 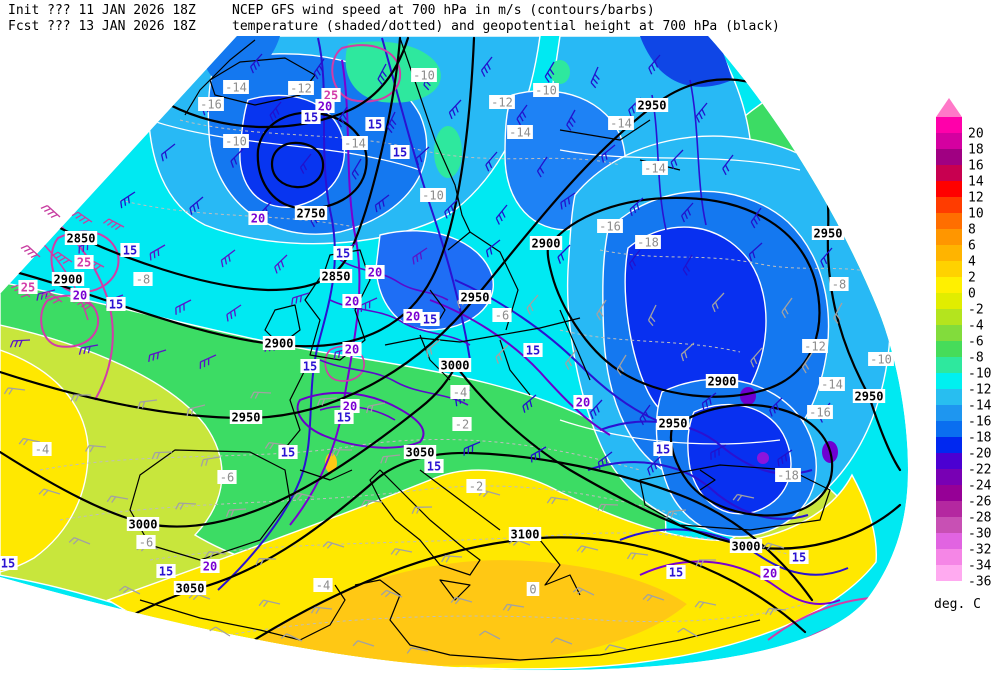 What do you see at coordinates (143, 525) in the screenshot?
I see `contour-label: 3000` at bounding box center [143, 525].